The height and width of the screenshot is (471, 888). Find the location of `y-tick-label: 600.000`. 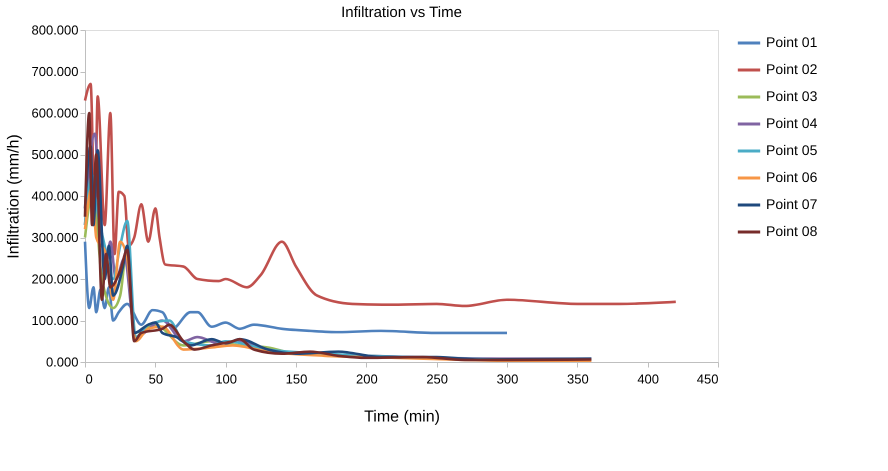

y-tick-label: 600.000 is located at coordinates (55, 113).